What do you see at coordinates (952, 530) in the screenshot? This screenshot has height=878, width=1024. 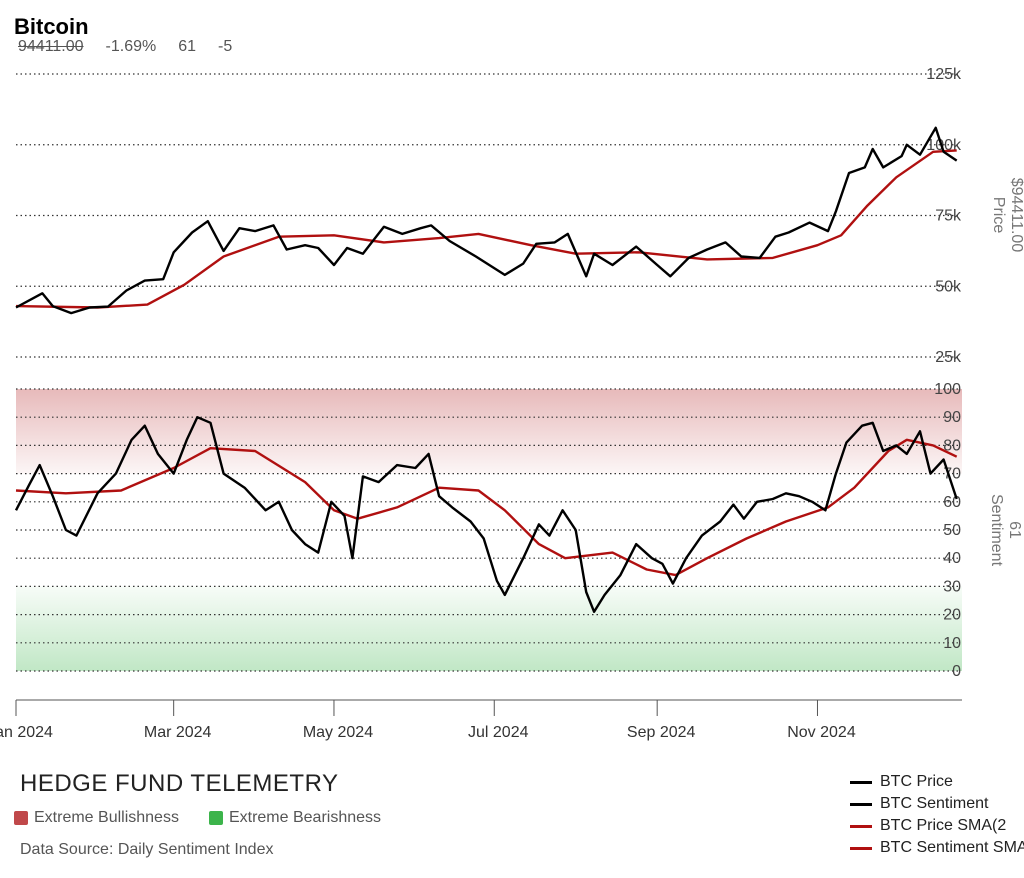 I see `y-tick-label: 50` at bounding box center [952, 530].